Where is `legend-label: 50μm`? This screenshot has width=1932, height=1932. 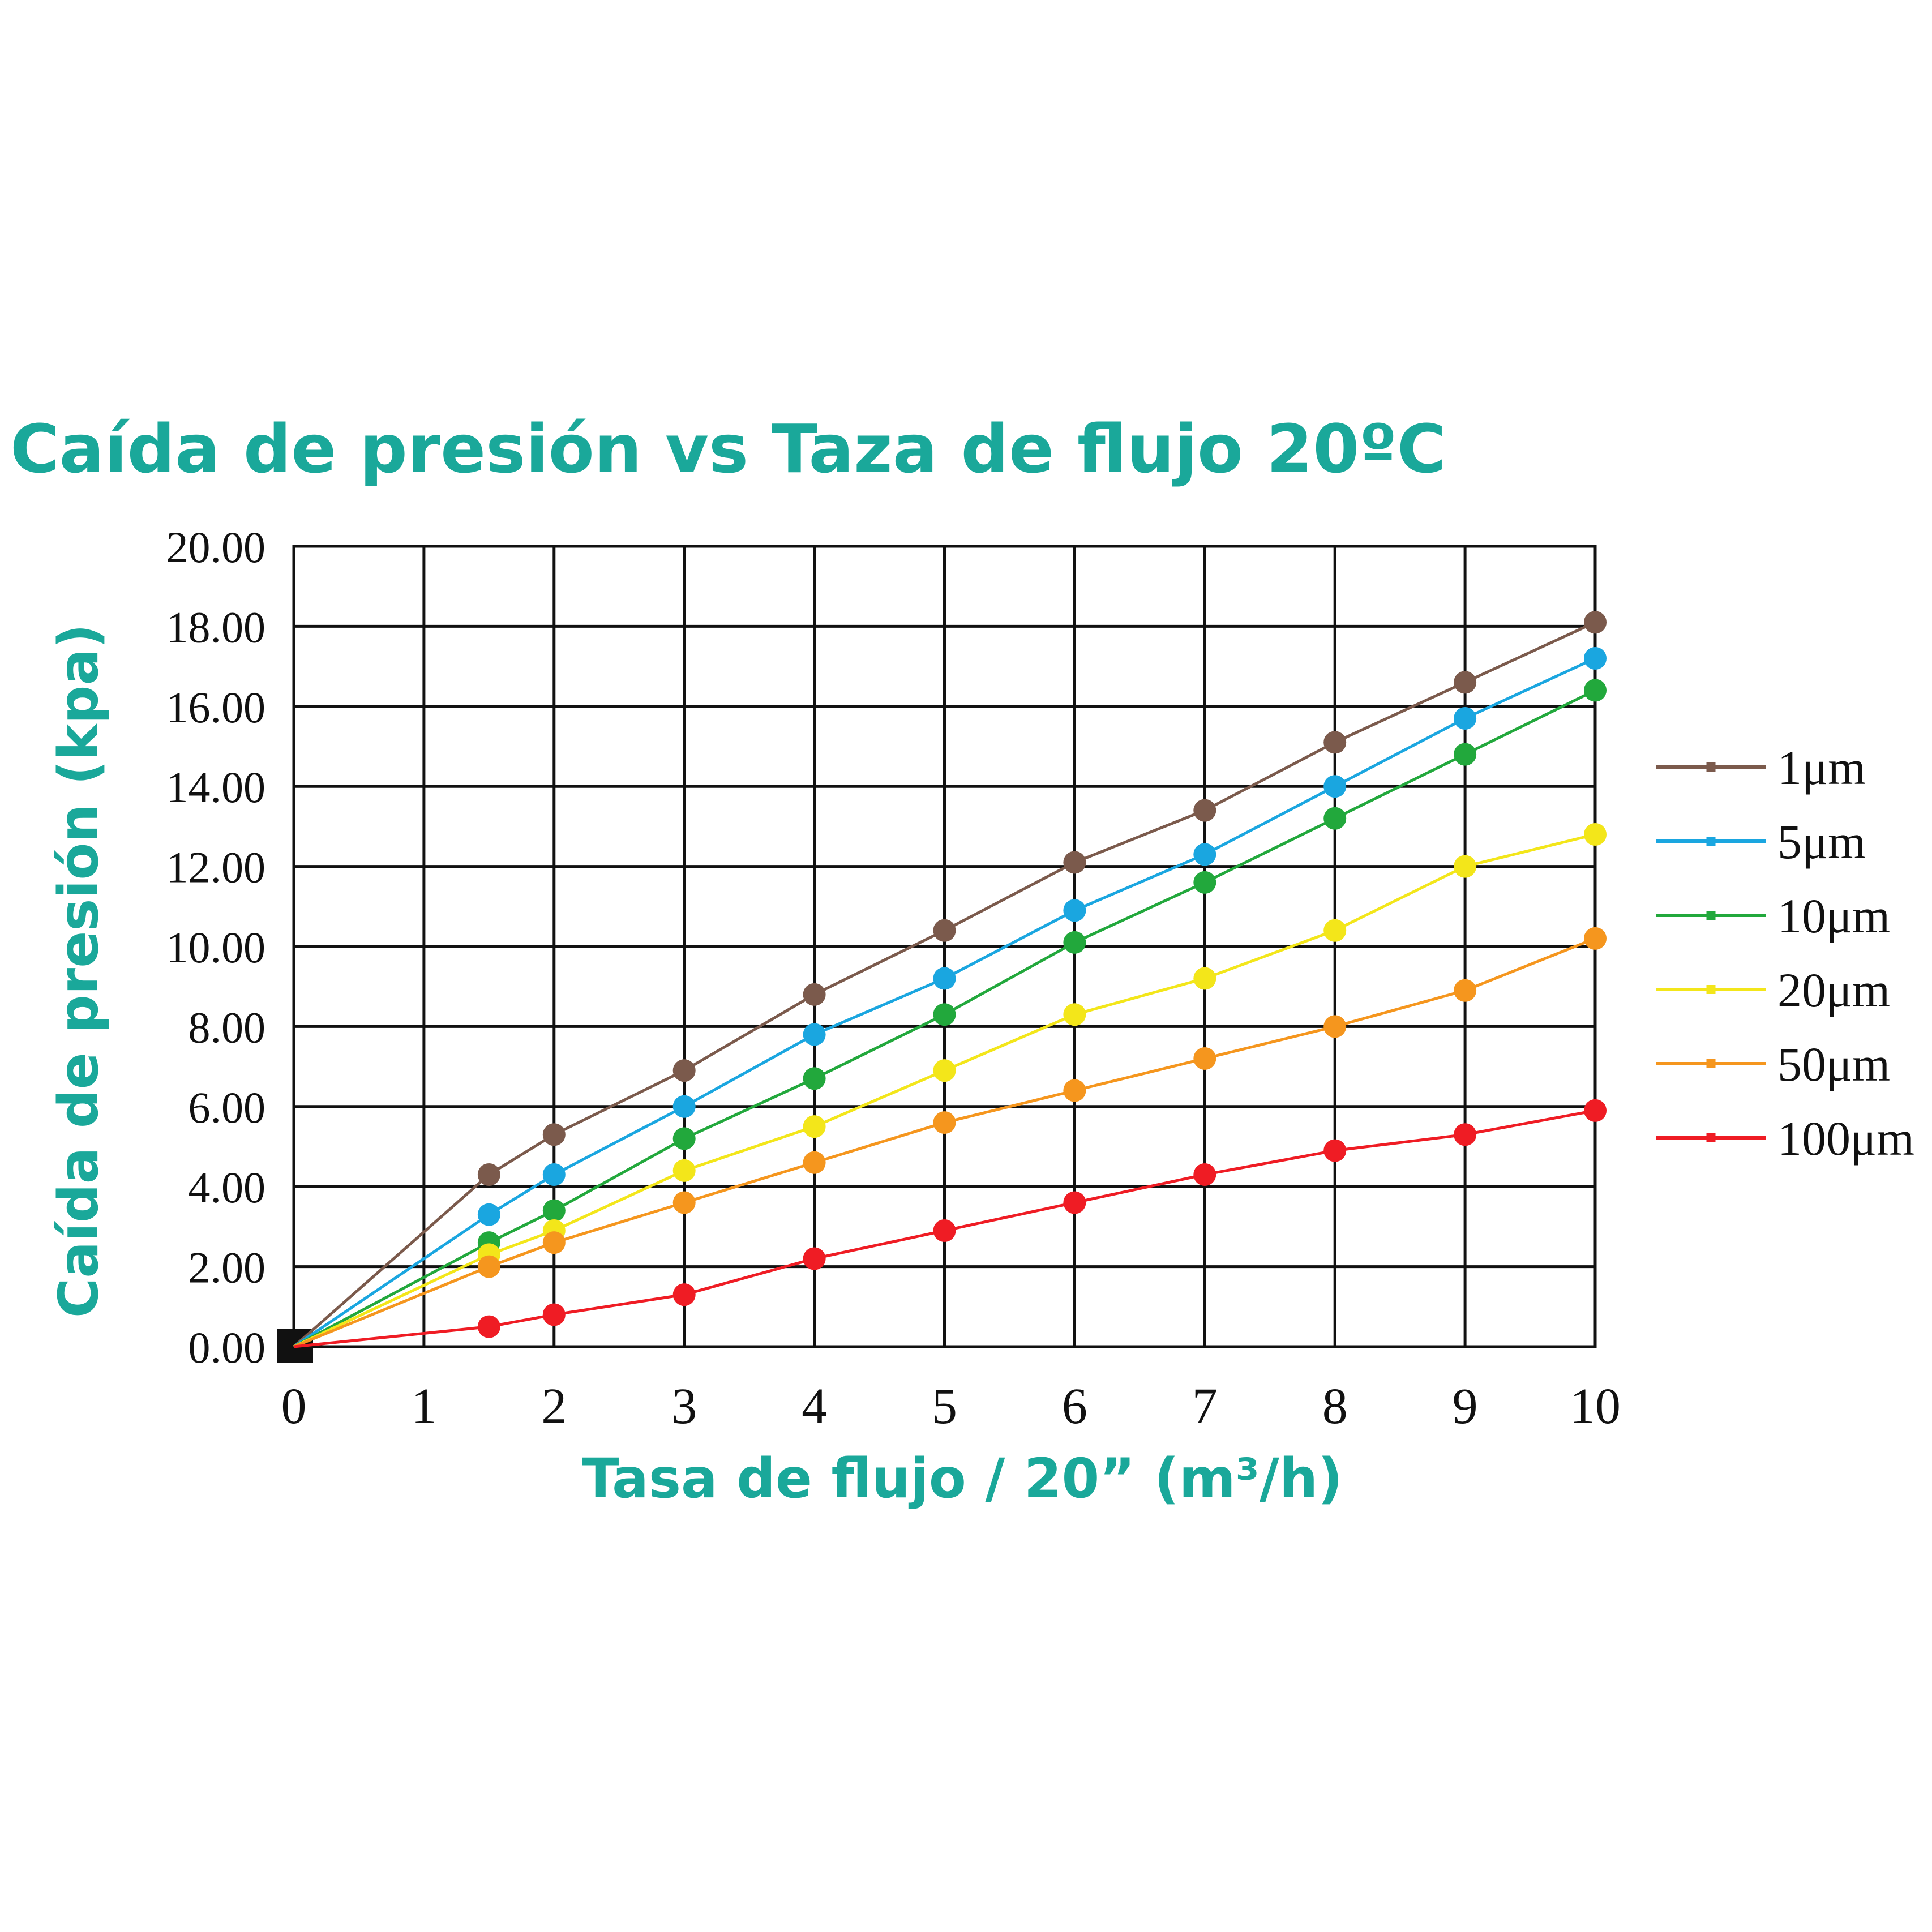 legend-label: 50μm is located at coordinates (1834, 1064).